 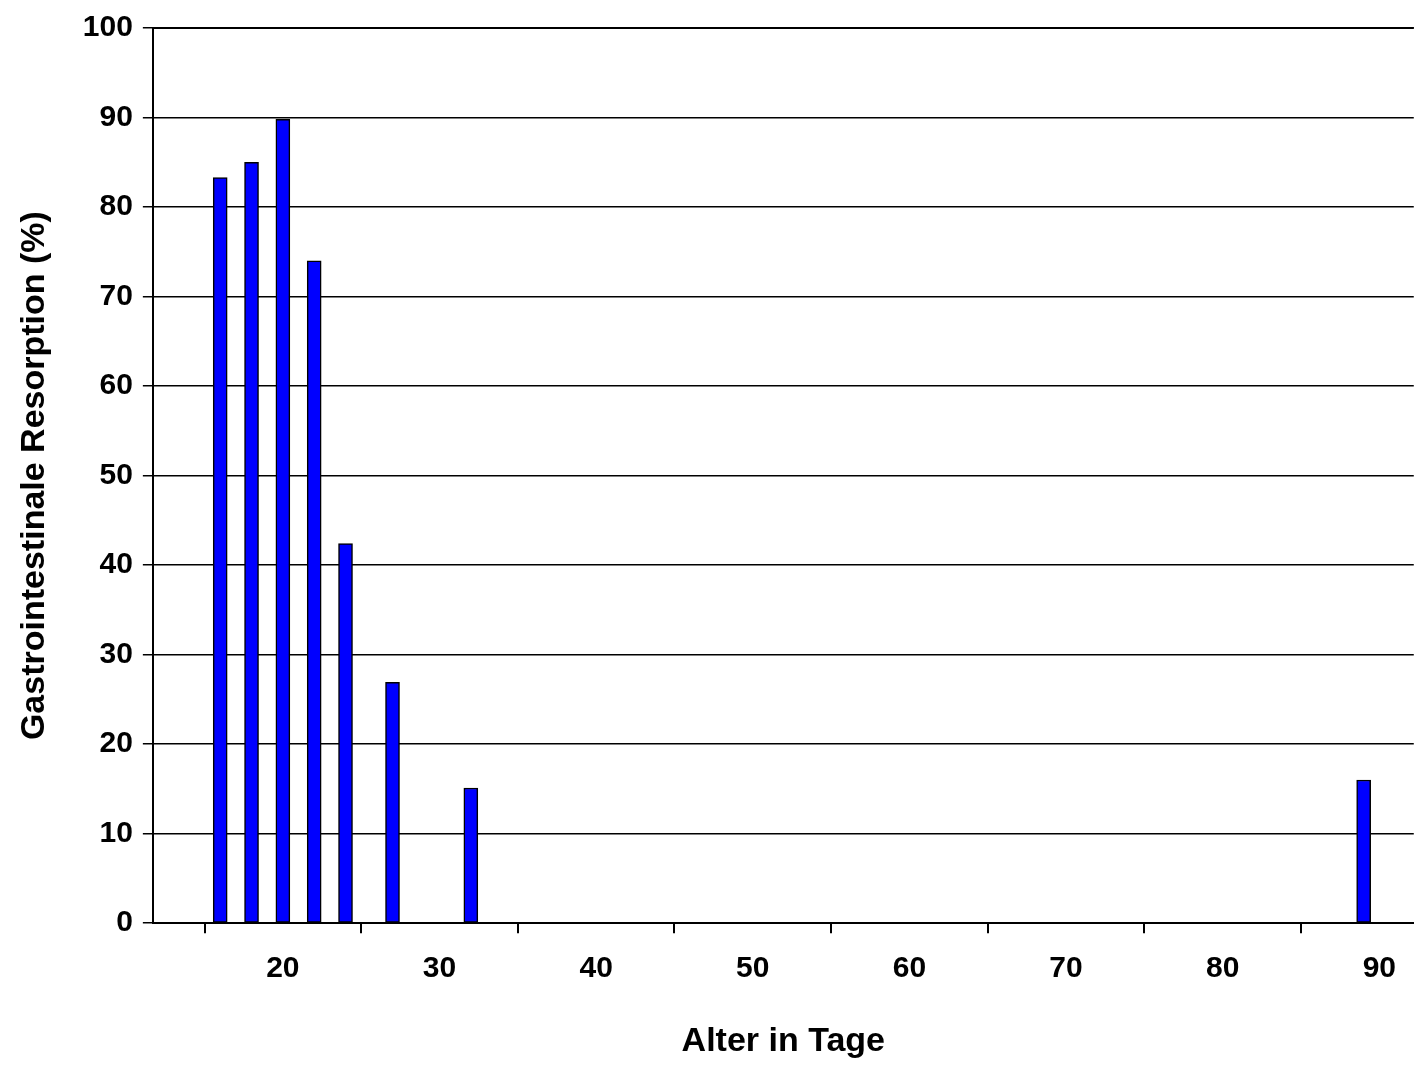 What do you see at coordinates (439, 967) in the screenshot?
I see `x-tick-label: 30` at bounding box center [439, 967].